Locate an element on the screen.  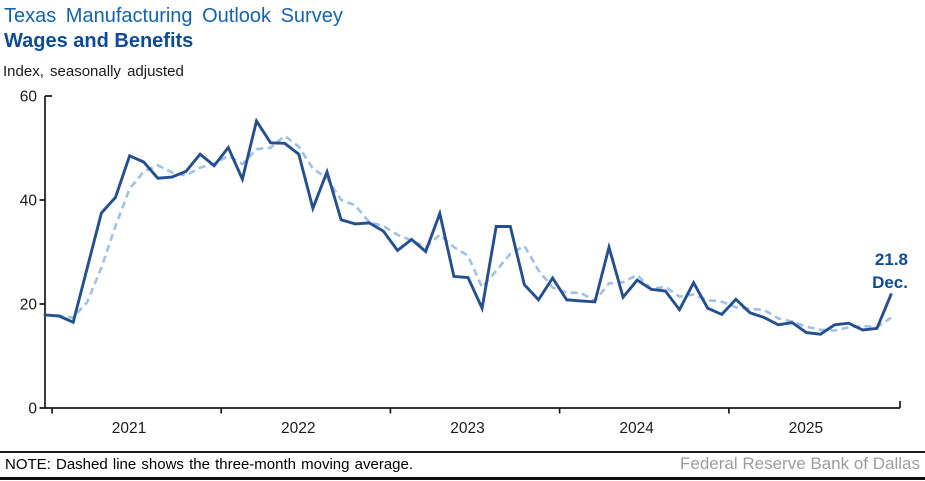
y-tick-label: 20 is located at coordinates (29, 305).